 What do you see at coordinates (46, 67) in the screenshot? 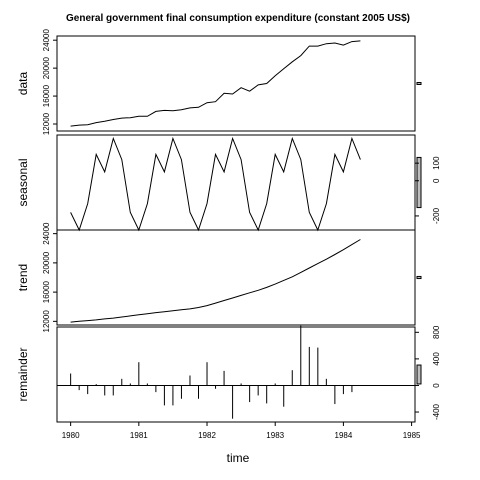
I see `data-y-tick-label: 20000` at bounding box center [46, 67].